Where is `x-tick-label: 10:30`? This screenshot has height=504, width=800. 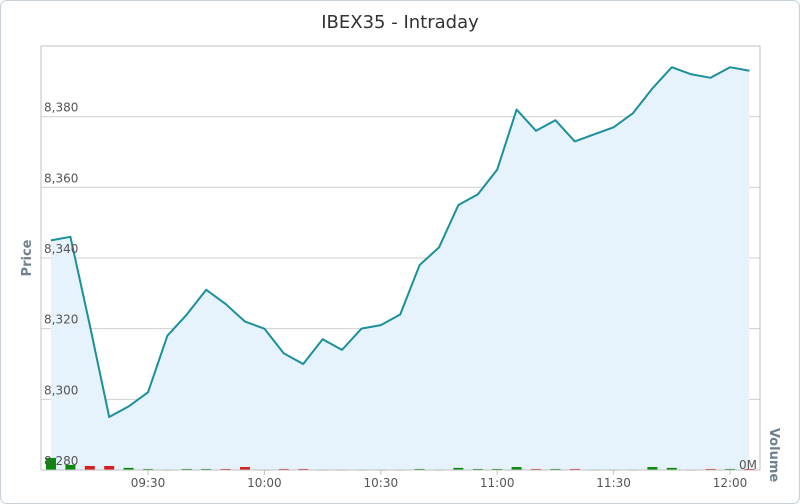
x-tick-label: 10:30 is located at coordinates (381, 483).